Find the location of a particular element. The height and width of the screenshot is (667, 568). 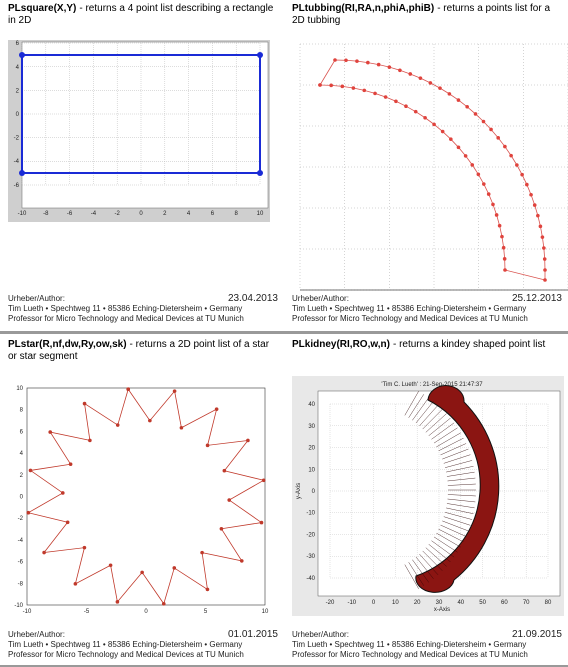

y-tick-label: -8 is located at coordinates (21, 584).